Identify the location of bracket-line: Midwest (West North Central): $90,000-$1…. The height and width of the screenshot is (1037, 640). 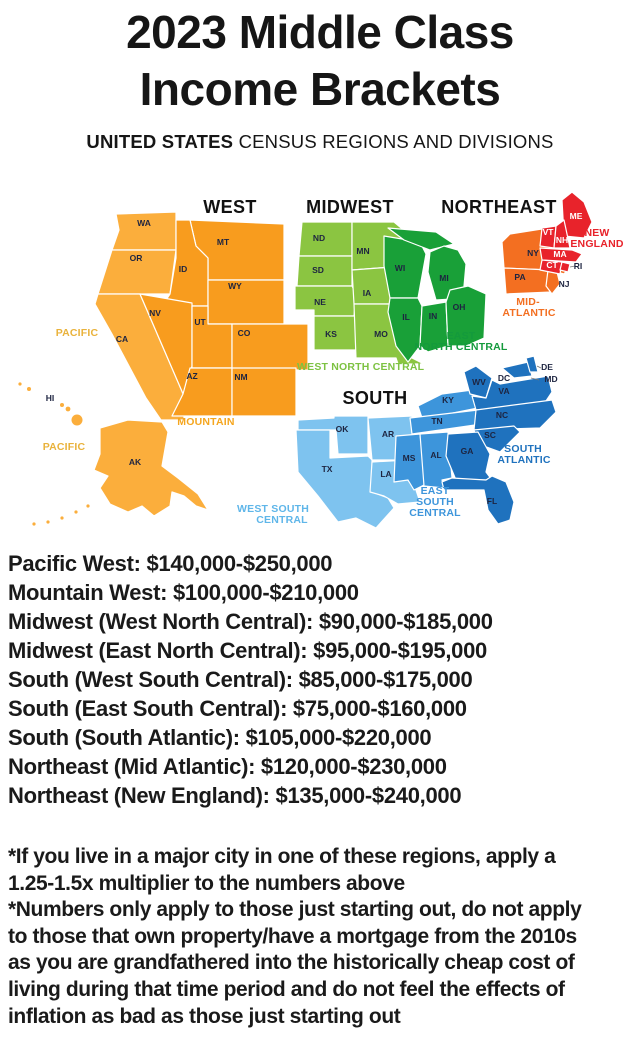
(250, 621).